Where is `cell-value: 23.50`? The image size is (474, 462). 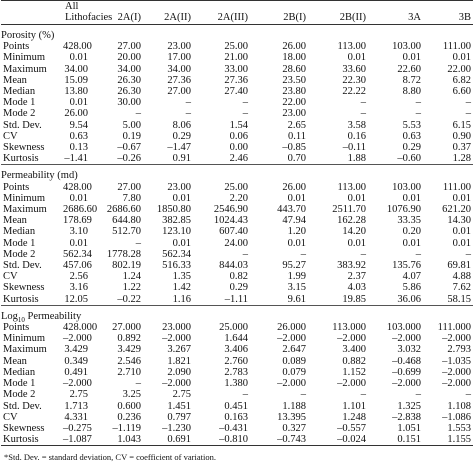 cell-value: 23.50 is located at coordinates (294, 80).